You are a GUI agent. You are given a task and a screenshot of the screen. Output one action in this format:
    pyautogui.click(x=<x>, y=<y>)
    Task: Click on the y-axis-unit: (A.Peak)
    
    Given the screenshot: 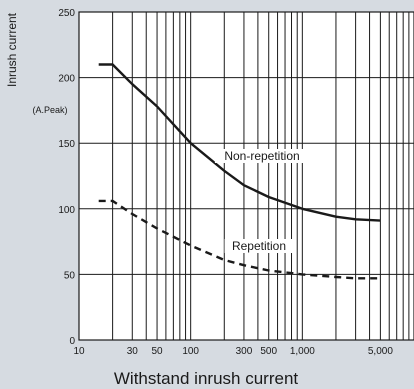 What is the action you would take?
    pyautogui.click(x=49, y=110)
    